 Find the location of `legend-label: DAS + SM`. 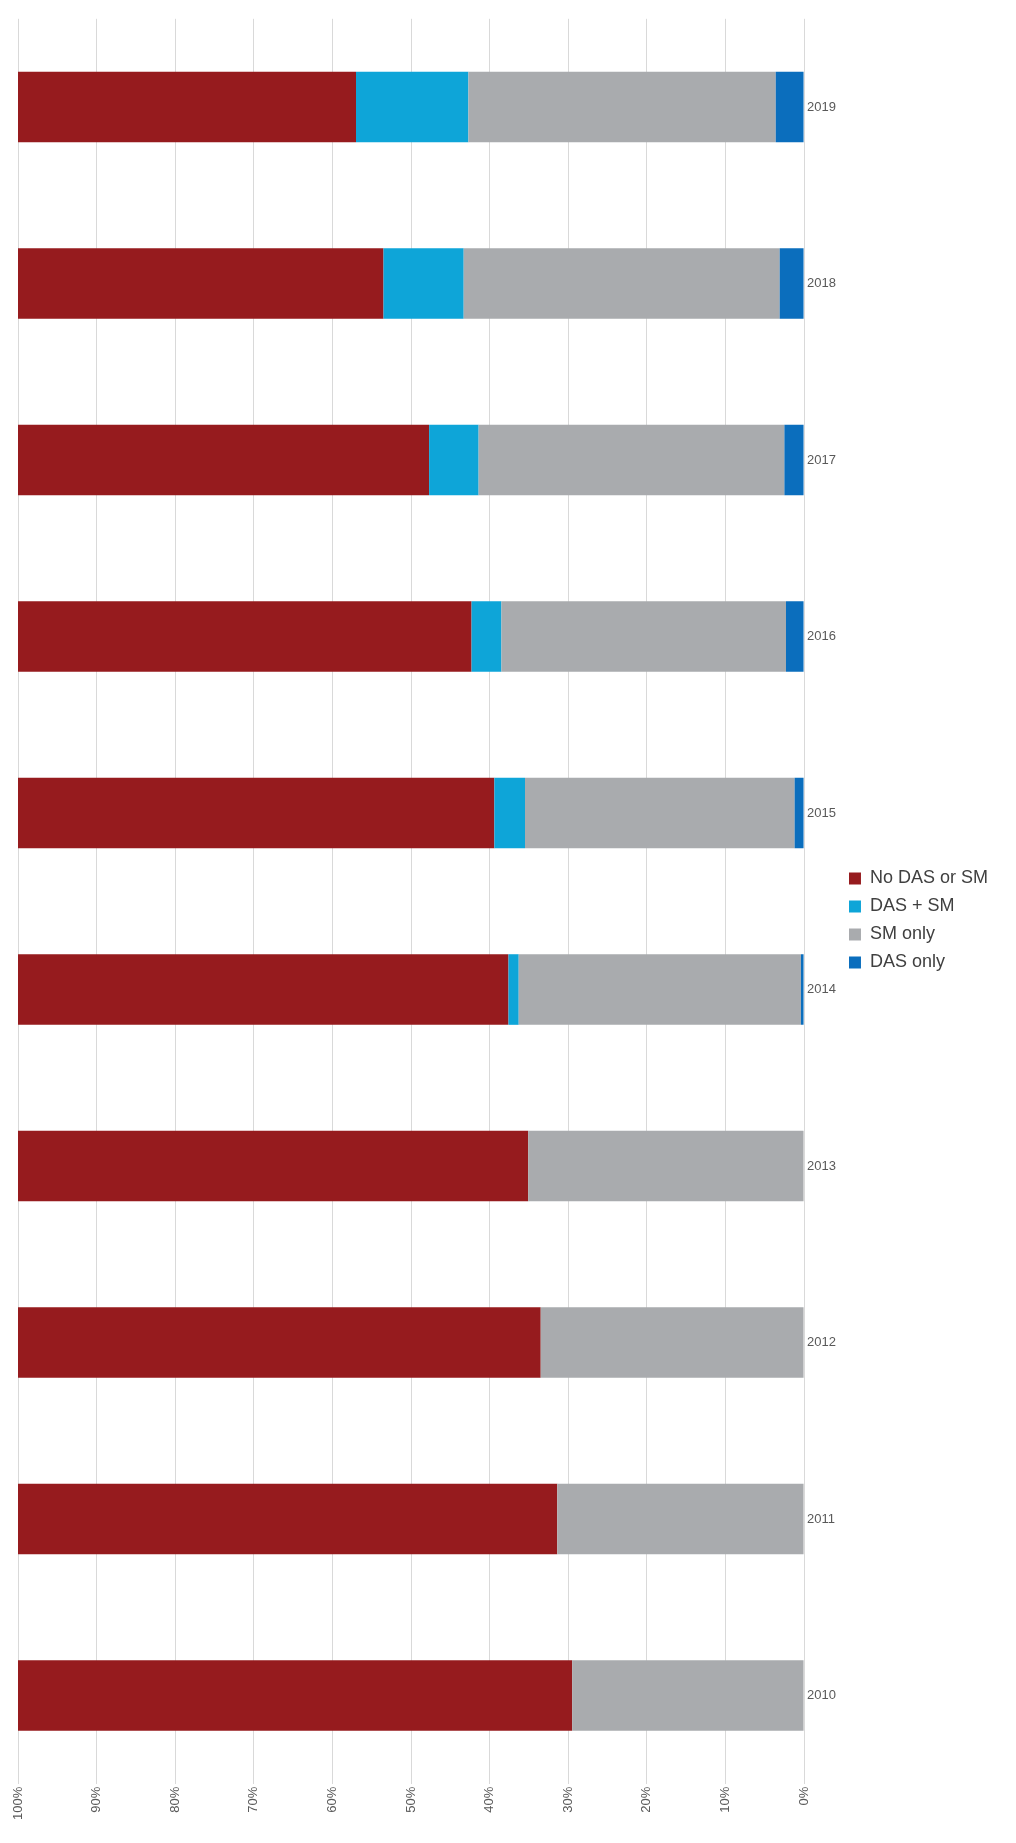

legend-label: DAS + SM is located at coordinates (912, 905).